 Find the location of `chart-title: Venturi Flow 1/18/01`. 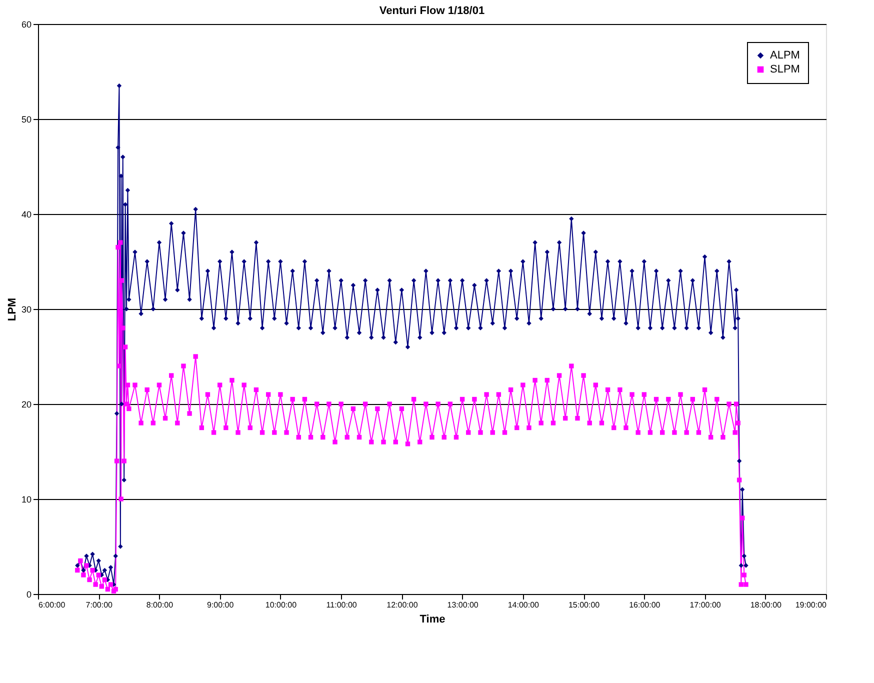

chart-title: Venturi Flow 1/18/01 is located at coordinates (432, 11).